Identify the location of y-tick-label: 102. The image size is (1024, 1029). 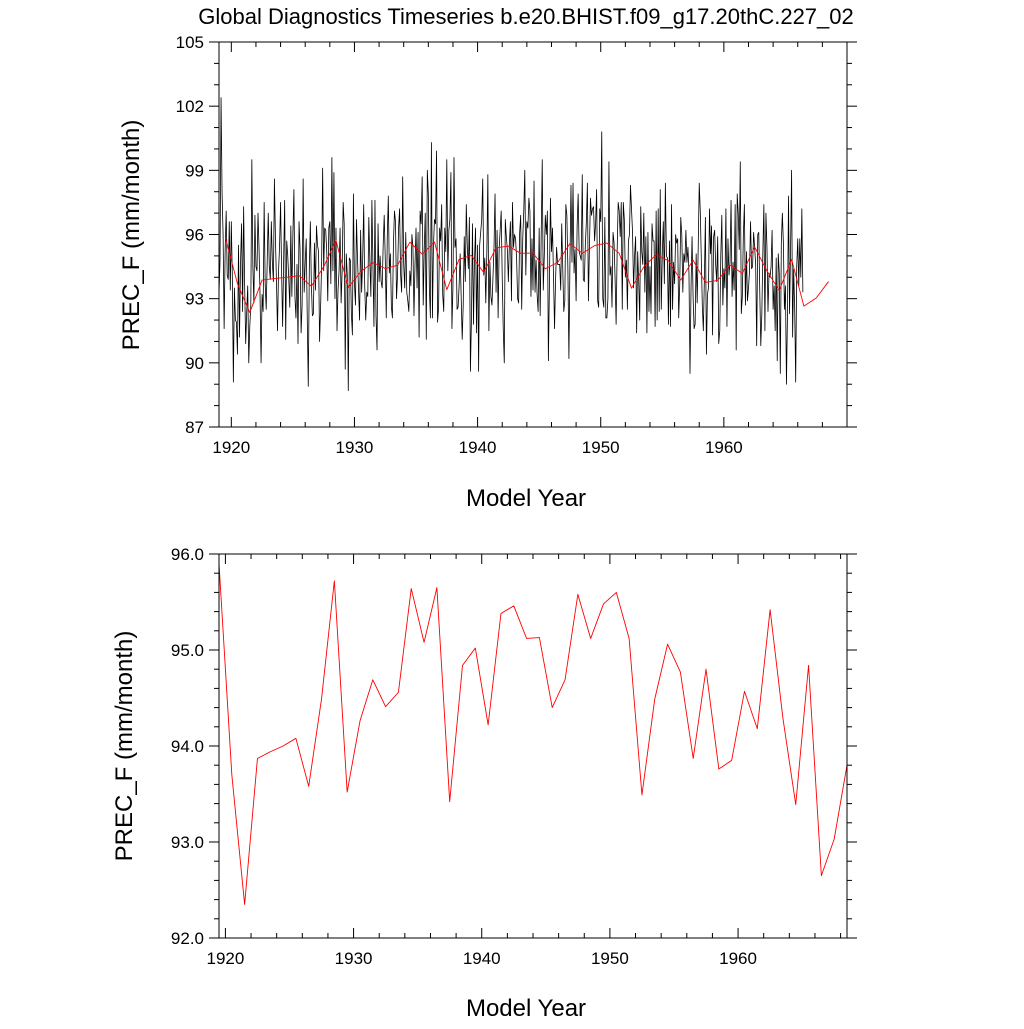
(190, 106).